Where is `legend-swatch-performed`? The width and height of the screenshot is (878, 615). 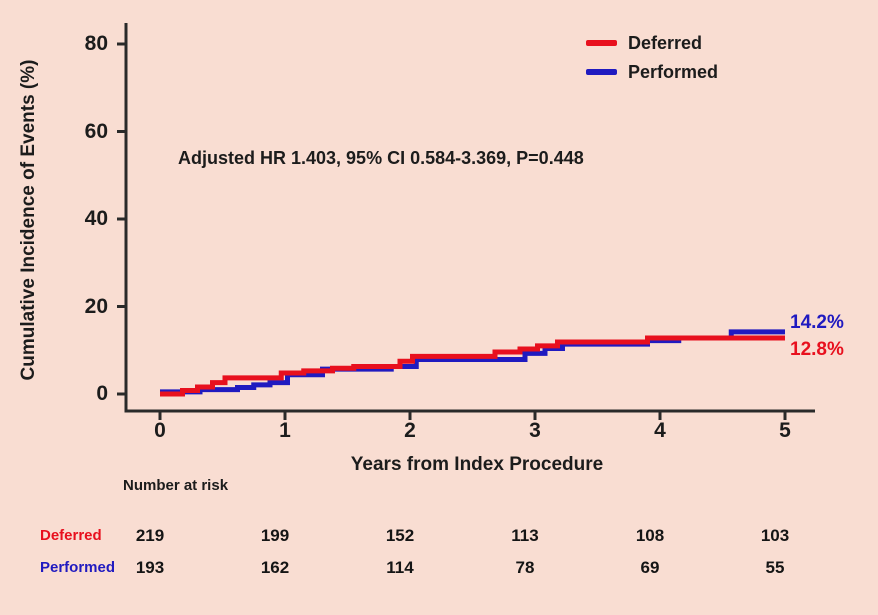
legend-swatch-performed is located at coordinates (601, 72).